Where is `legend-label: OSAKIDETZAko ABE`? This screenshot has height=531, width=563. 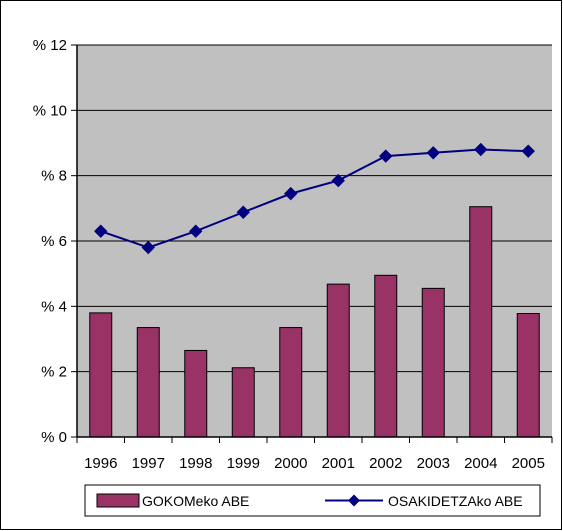 legend-label: OSAKIDETZAko ABE is located at coordinates (455, 501).